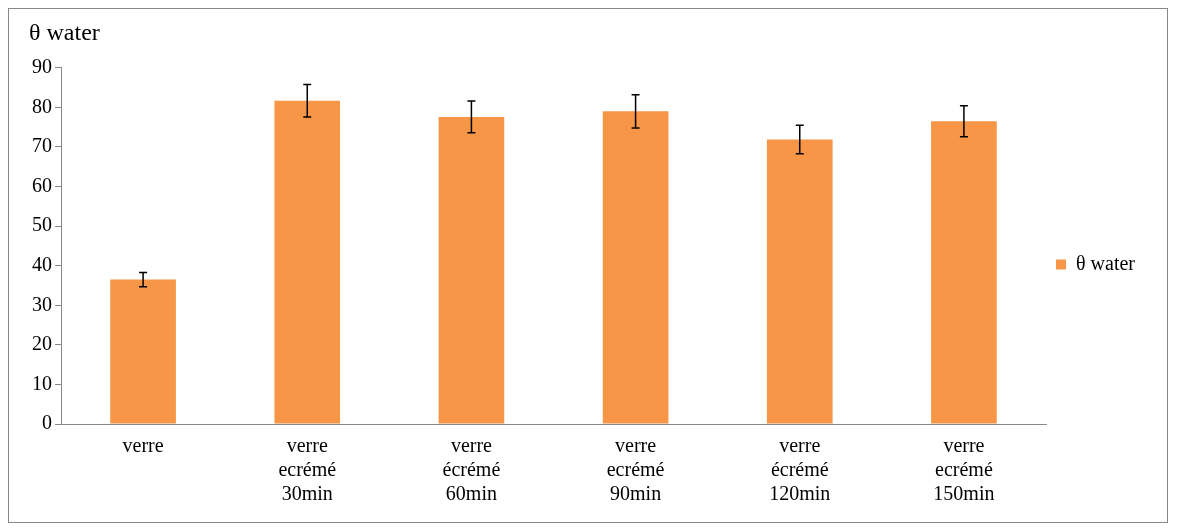 This screenshot has height=531, width=1178. What do you see at coordinates (42, 105) in the screenshot?
I see `y-tick-label: 80` at bounding box center [42, 105].